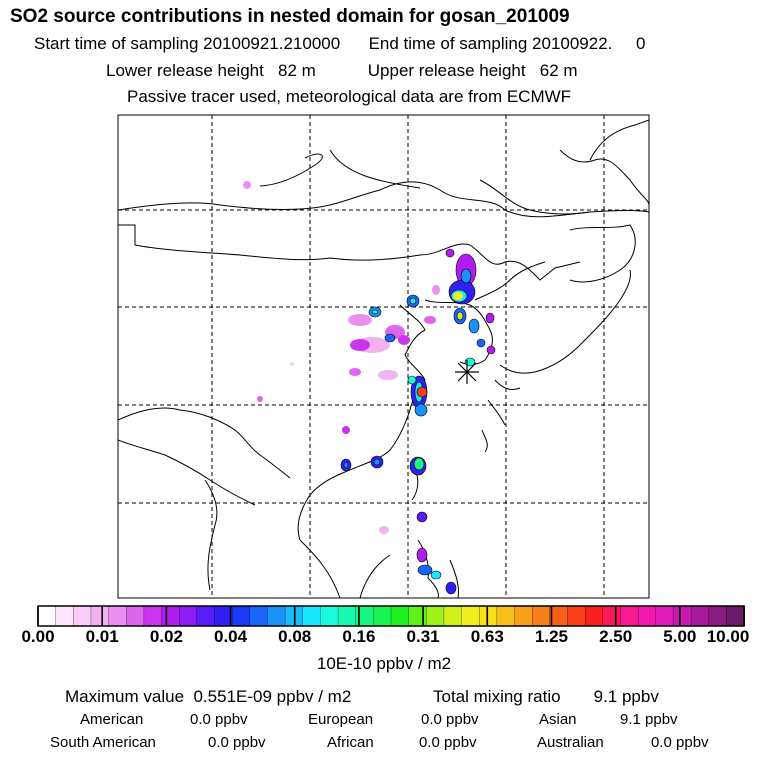  I want to click on colorbar-tick-label: 0.01, so click(102, 636).